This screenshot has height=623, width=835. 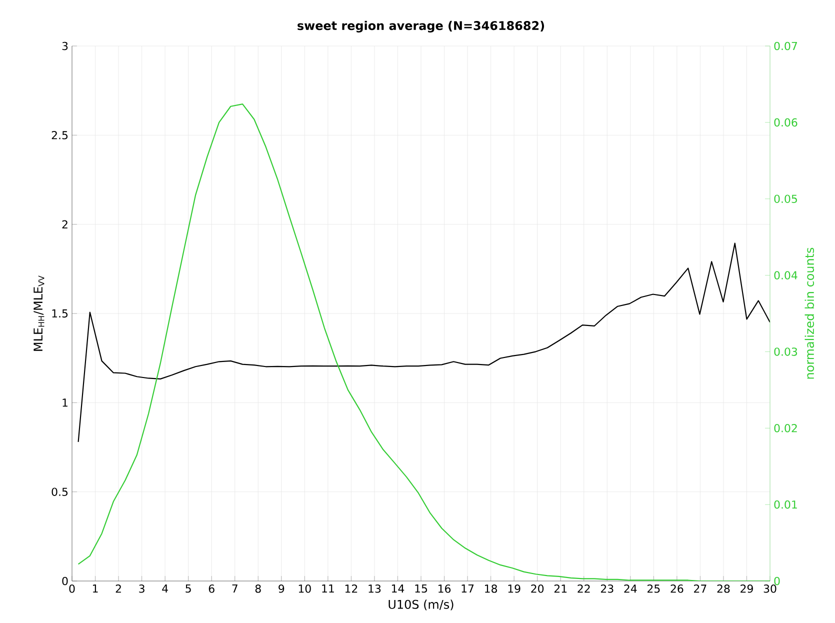 What do you see at coordinates (374, 588) in the screenshot?
I see `x-tick-label: 13` at bounding box center [374, 588].